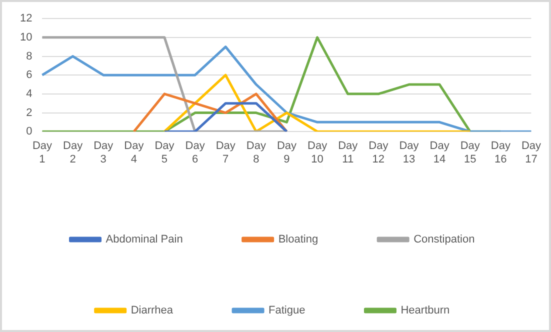  What do you see at coordinates (470, 153) in the screenshot?
I see `x-tick-label: Day 15` at bounding box center [470, 153].